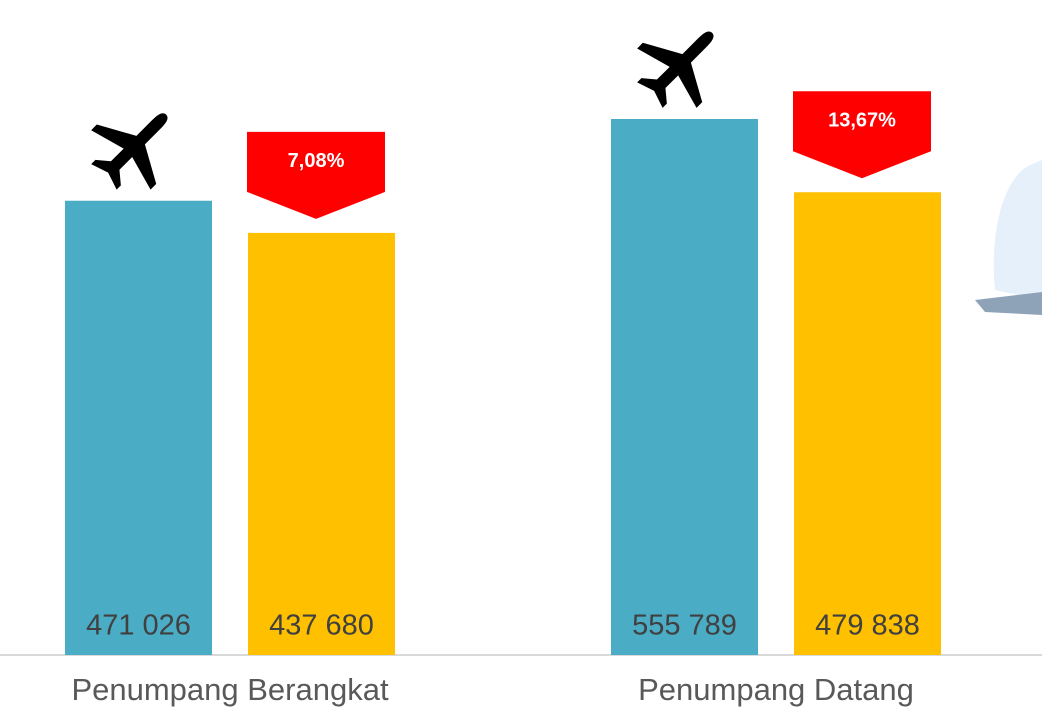  What do you see at coordinates (862, 121) in the screenshot?
I see `change-label: 13,67%` at bounding box center [862, 121].